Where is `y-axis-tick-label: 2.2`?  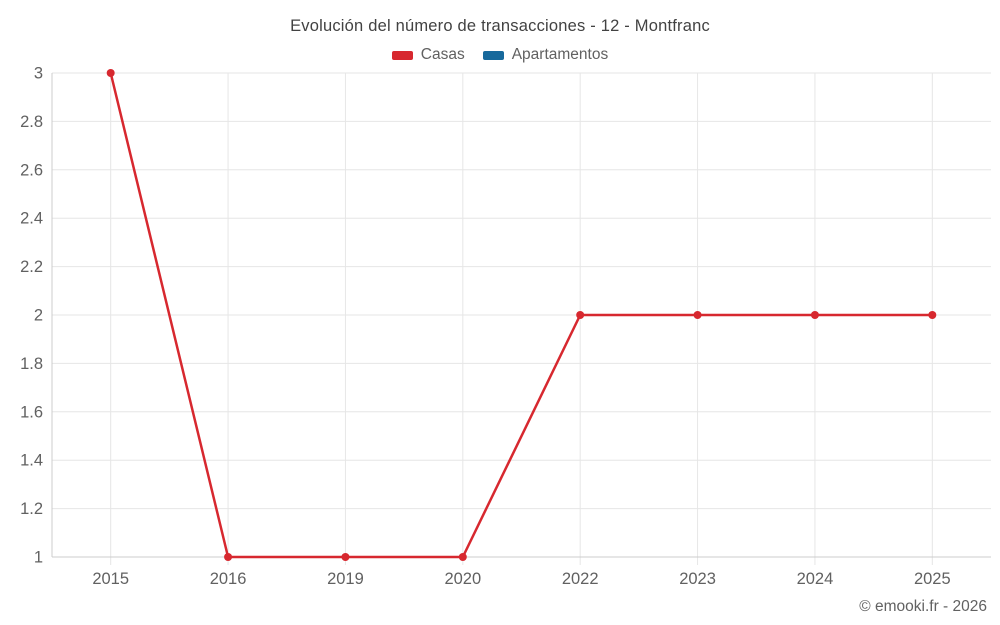
y-axis-tick-label: 2.2 is located at coordinates (31, 267).